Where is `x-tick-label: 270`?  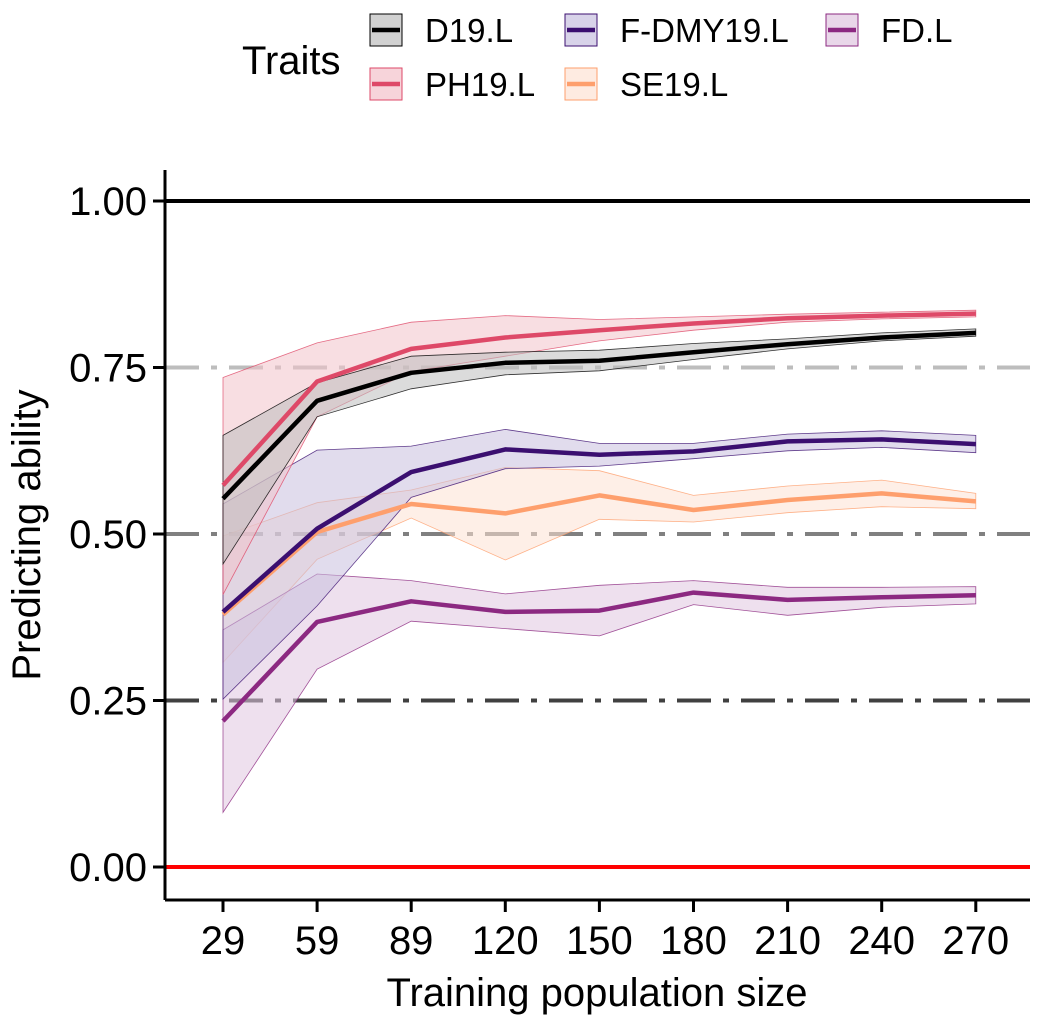 x-tick-label: 270 is located at coordinates (975, 941).